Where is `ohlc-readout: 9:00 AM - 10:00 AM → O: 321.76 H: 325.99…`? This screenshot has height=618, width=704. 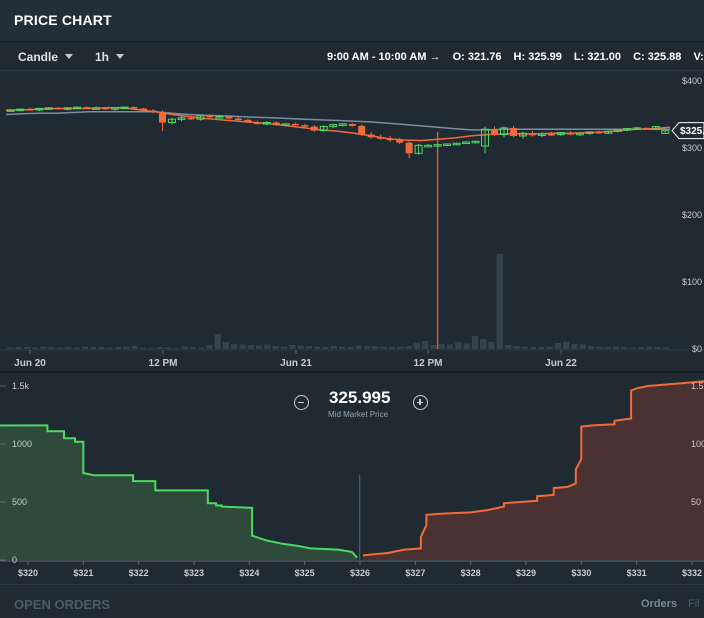 ohlc-readout: 9:00 AM - 10:00 AM → O: 321.76 H: 325.99… is located at coordinates (515, 57).